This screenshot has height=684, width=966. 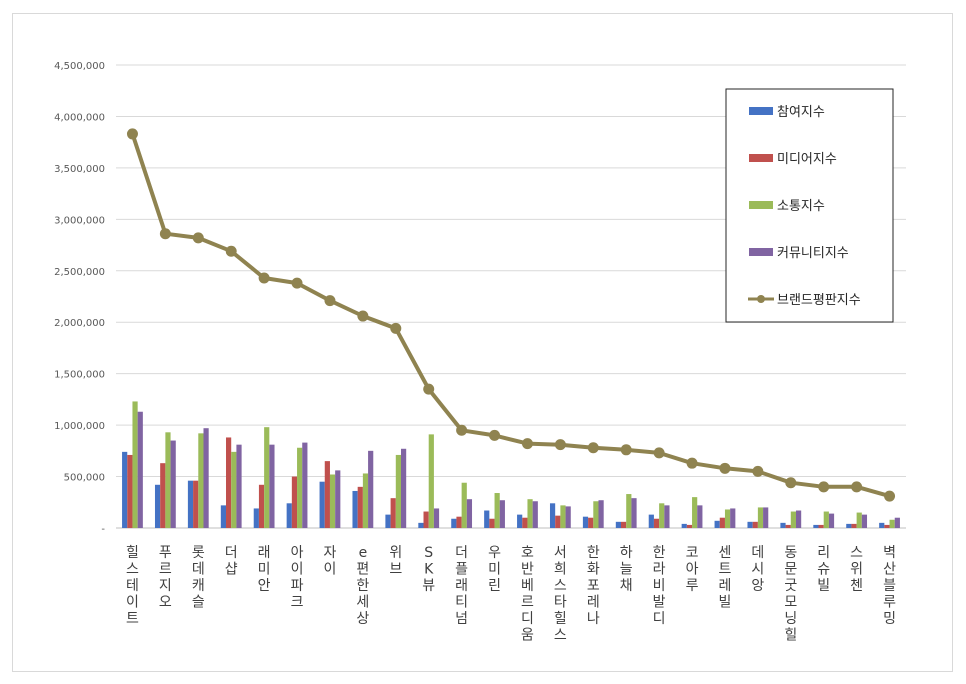 I want to click on y-tick-label: 3,500,000, so click(x=79, y=169).